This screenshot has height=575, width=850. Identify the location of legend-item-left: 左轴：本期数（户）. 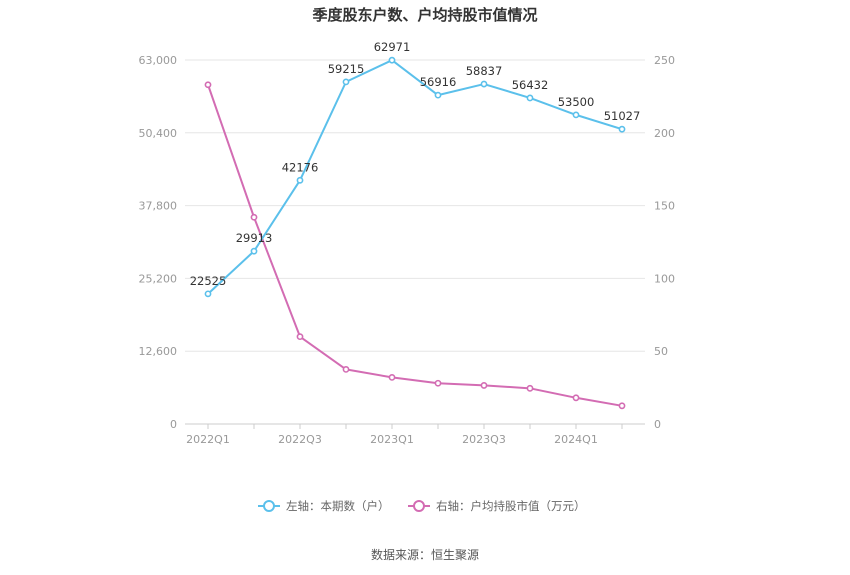
(324, 506).